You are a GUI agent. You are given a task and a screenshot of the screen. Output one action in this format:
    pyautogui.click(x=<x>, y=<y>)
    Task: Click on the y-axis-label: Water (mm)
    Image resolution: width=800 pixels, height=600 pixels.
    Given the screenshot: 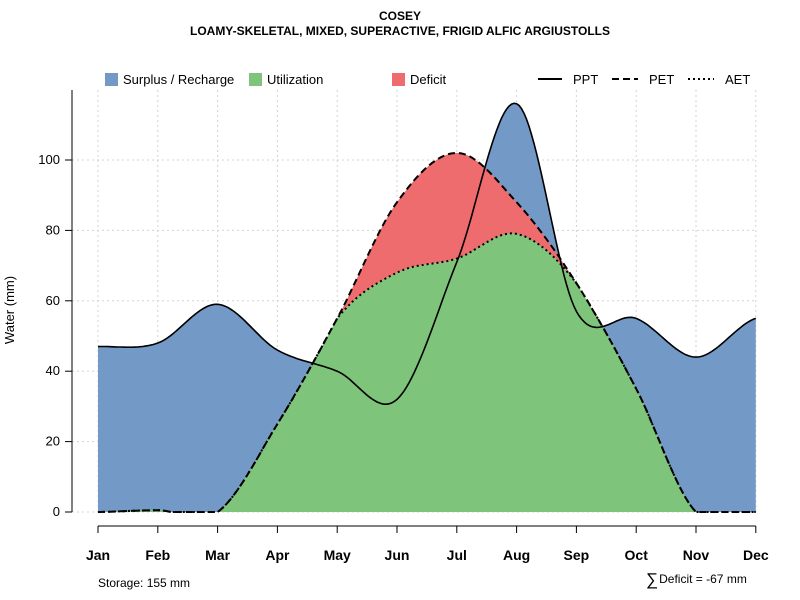 What is the action you would take?
    pyautogui.click(x=9, y=310)
    